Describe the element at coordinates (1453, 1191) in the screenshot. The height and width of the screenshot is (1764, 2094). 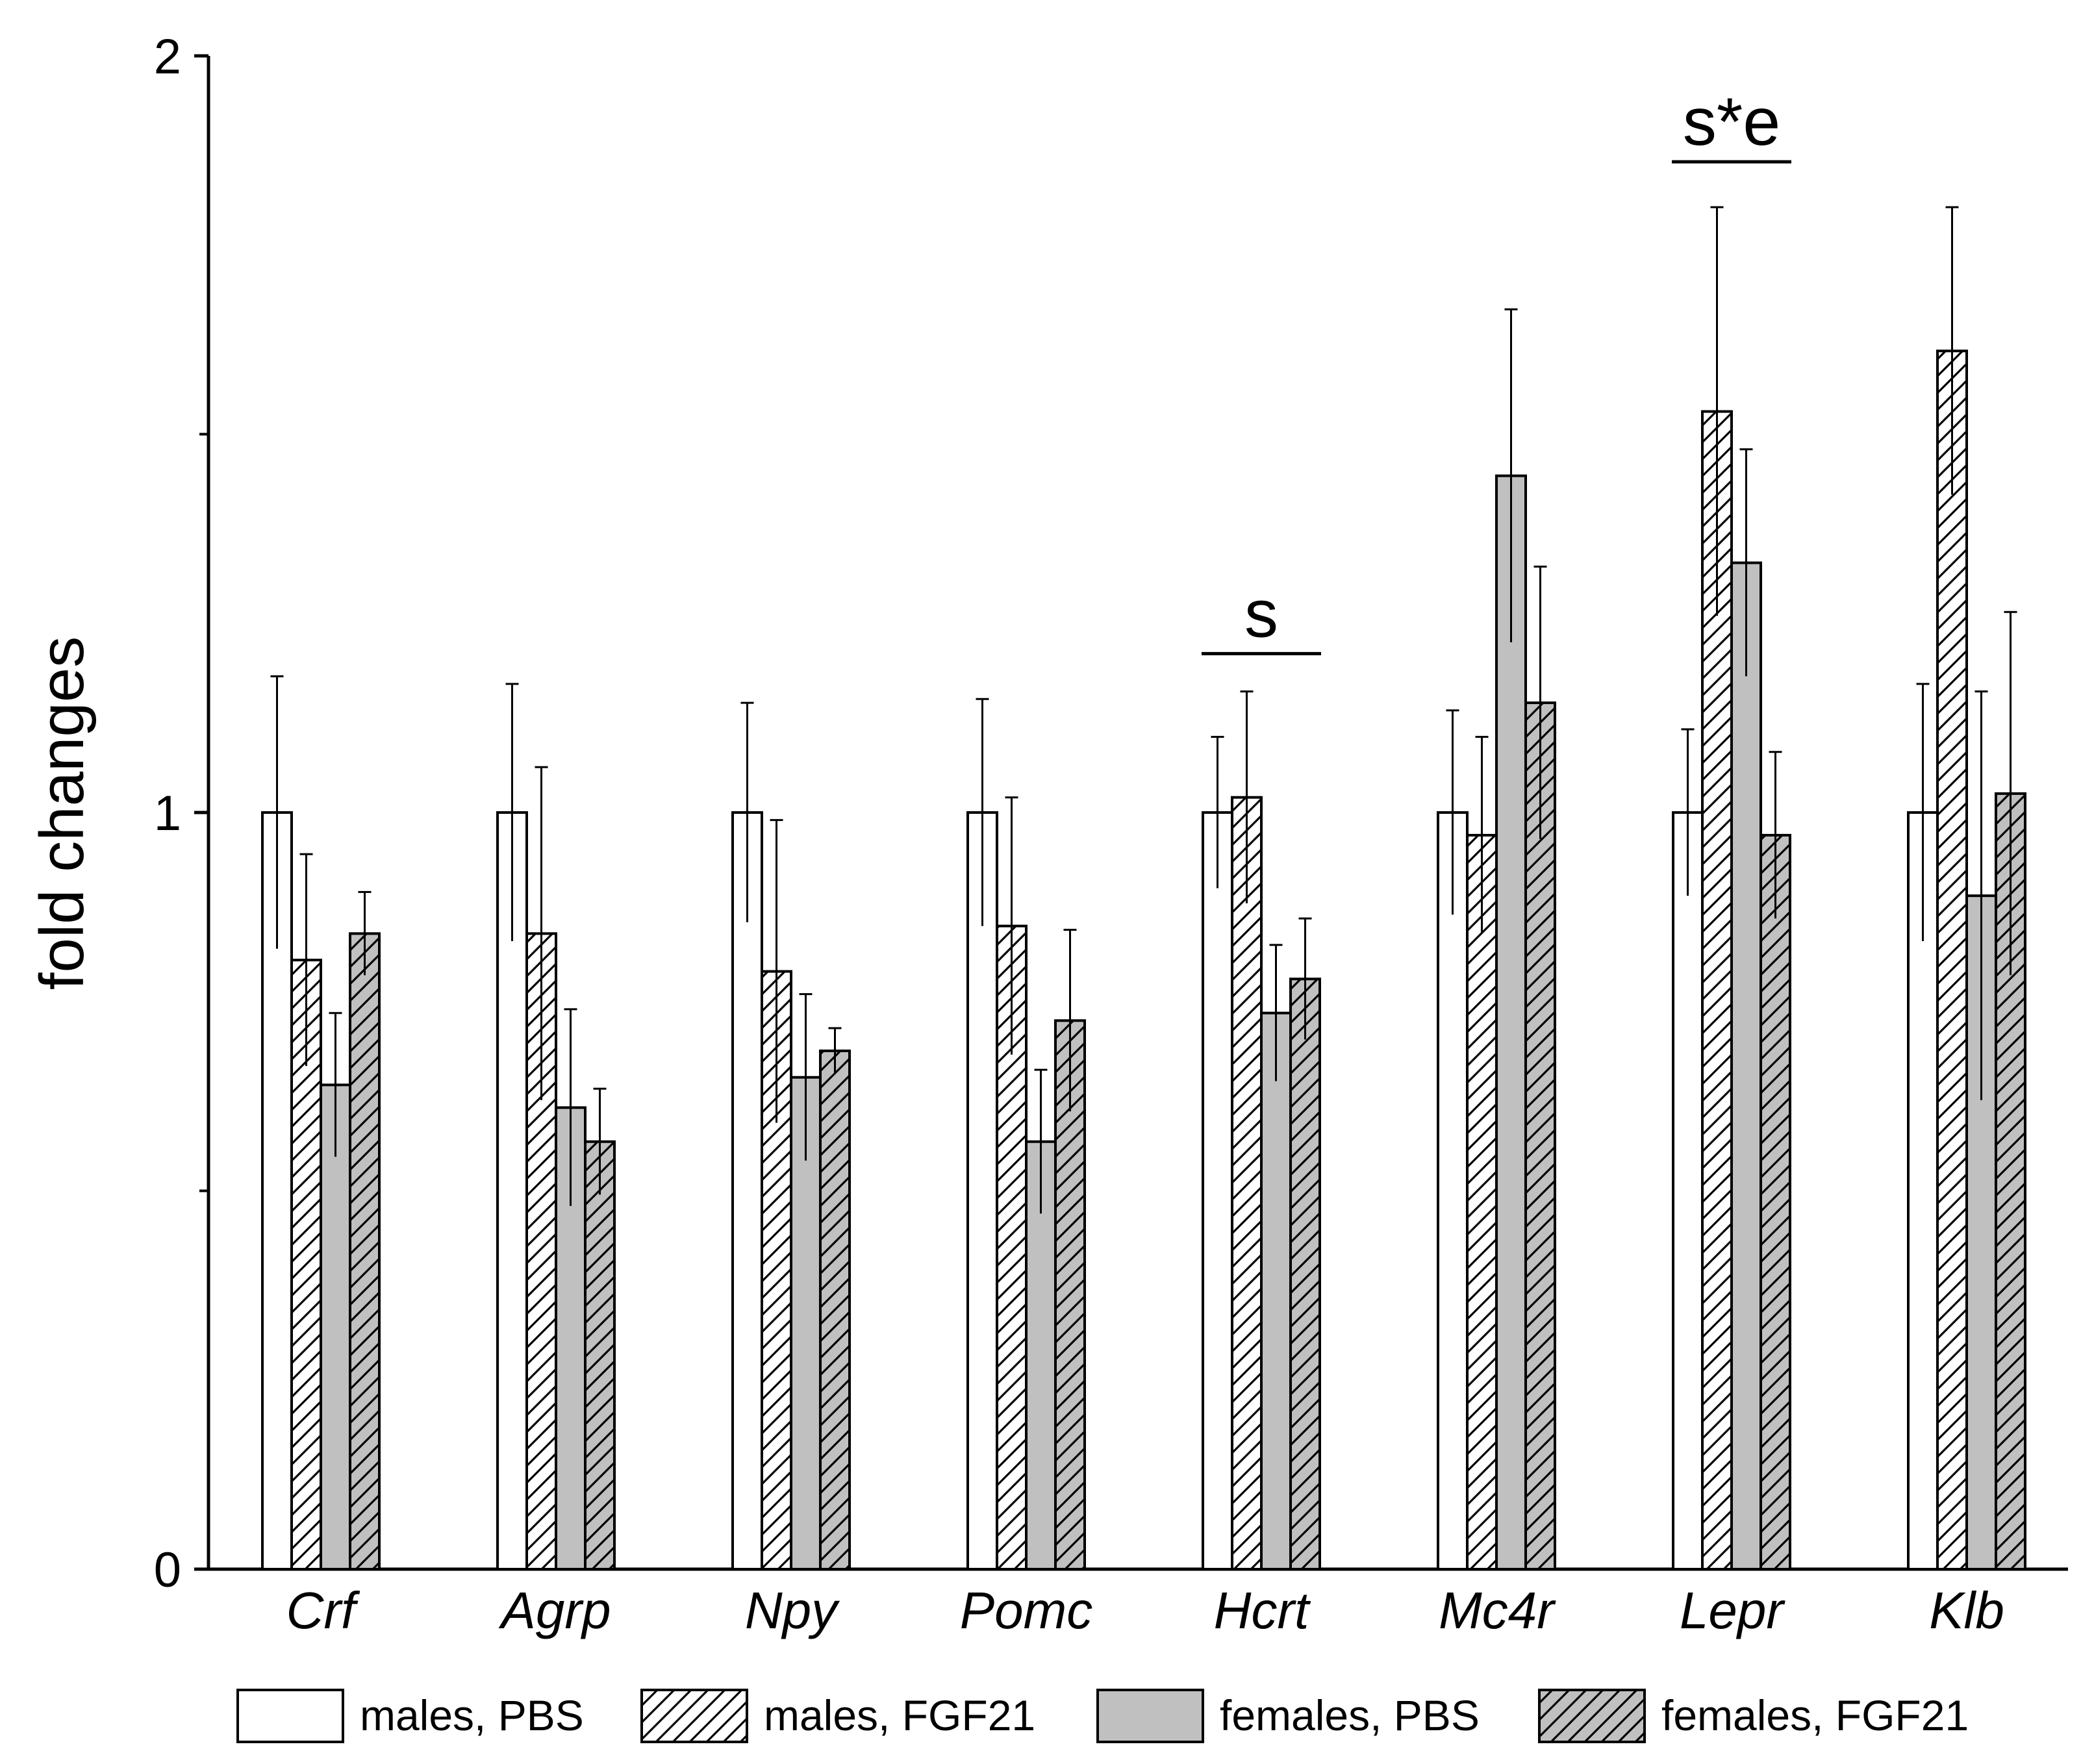
I see `bar-mc4r-males-pbs` at that location.